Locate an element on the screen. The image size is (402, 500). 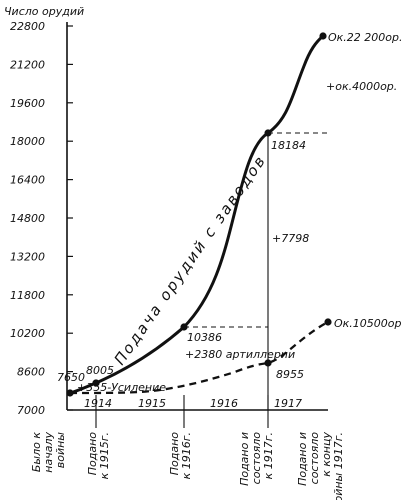
year-label: 1917 is located at coordinates (288, 403).